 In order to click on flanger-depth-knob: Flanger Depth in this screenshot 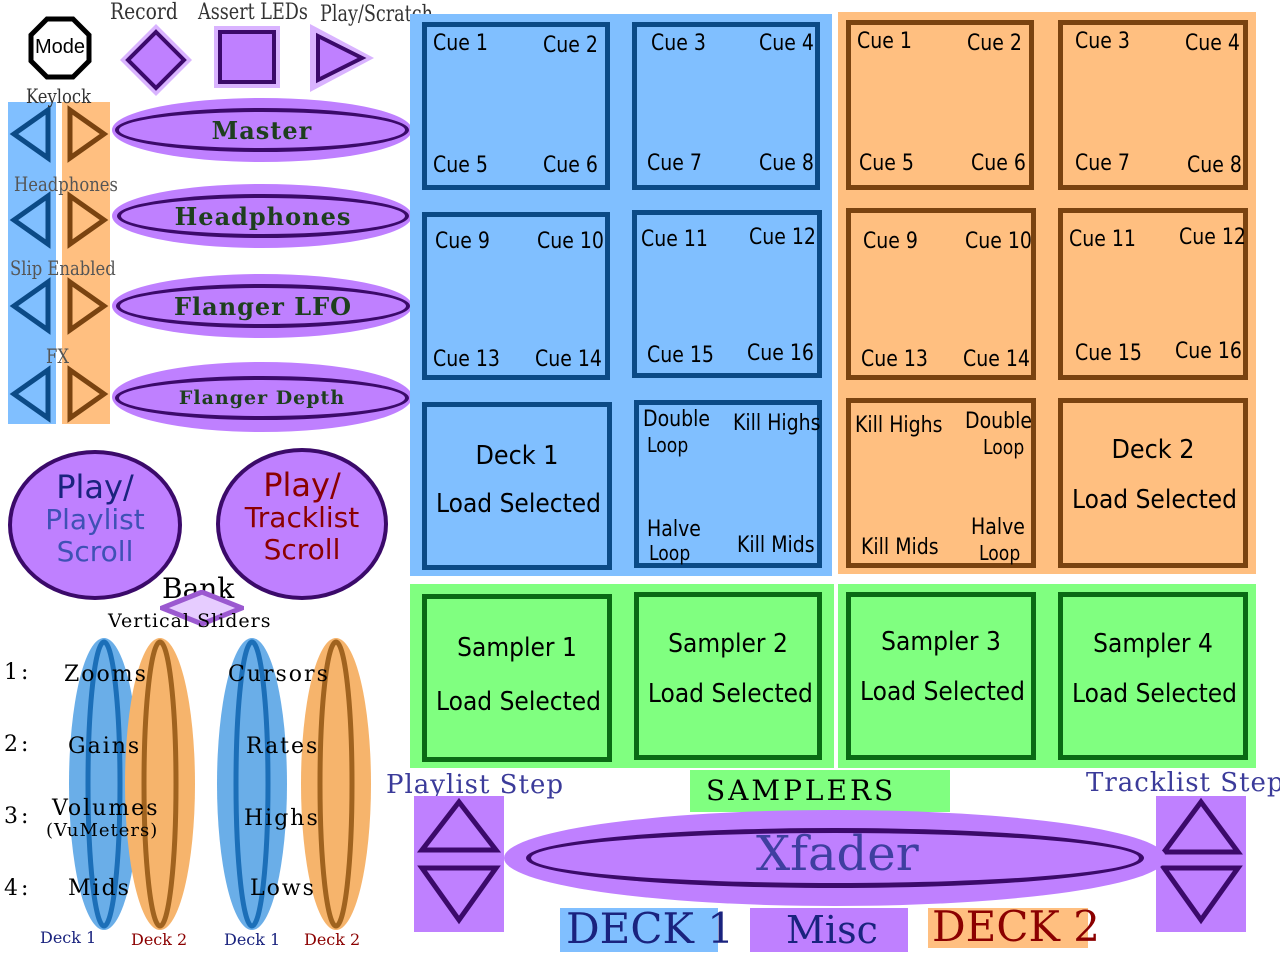, I will do `click(262, 397)`.